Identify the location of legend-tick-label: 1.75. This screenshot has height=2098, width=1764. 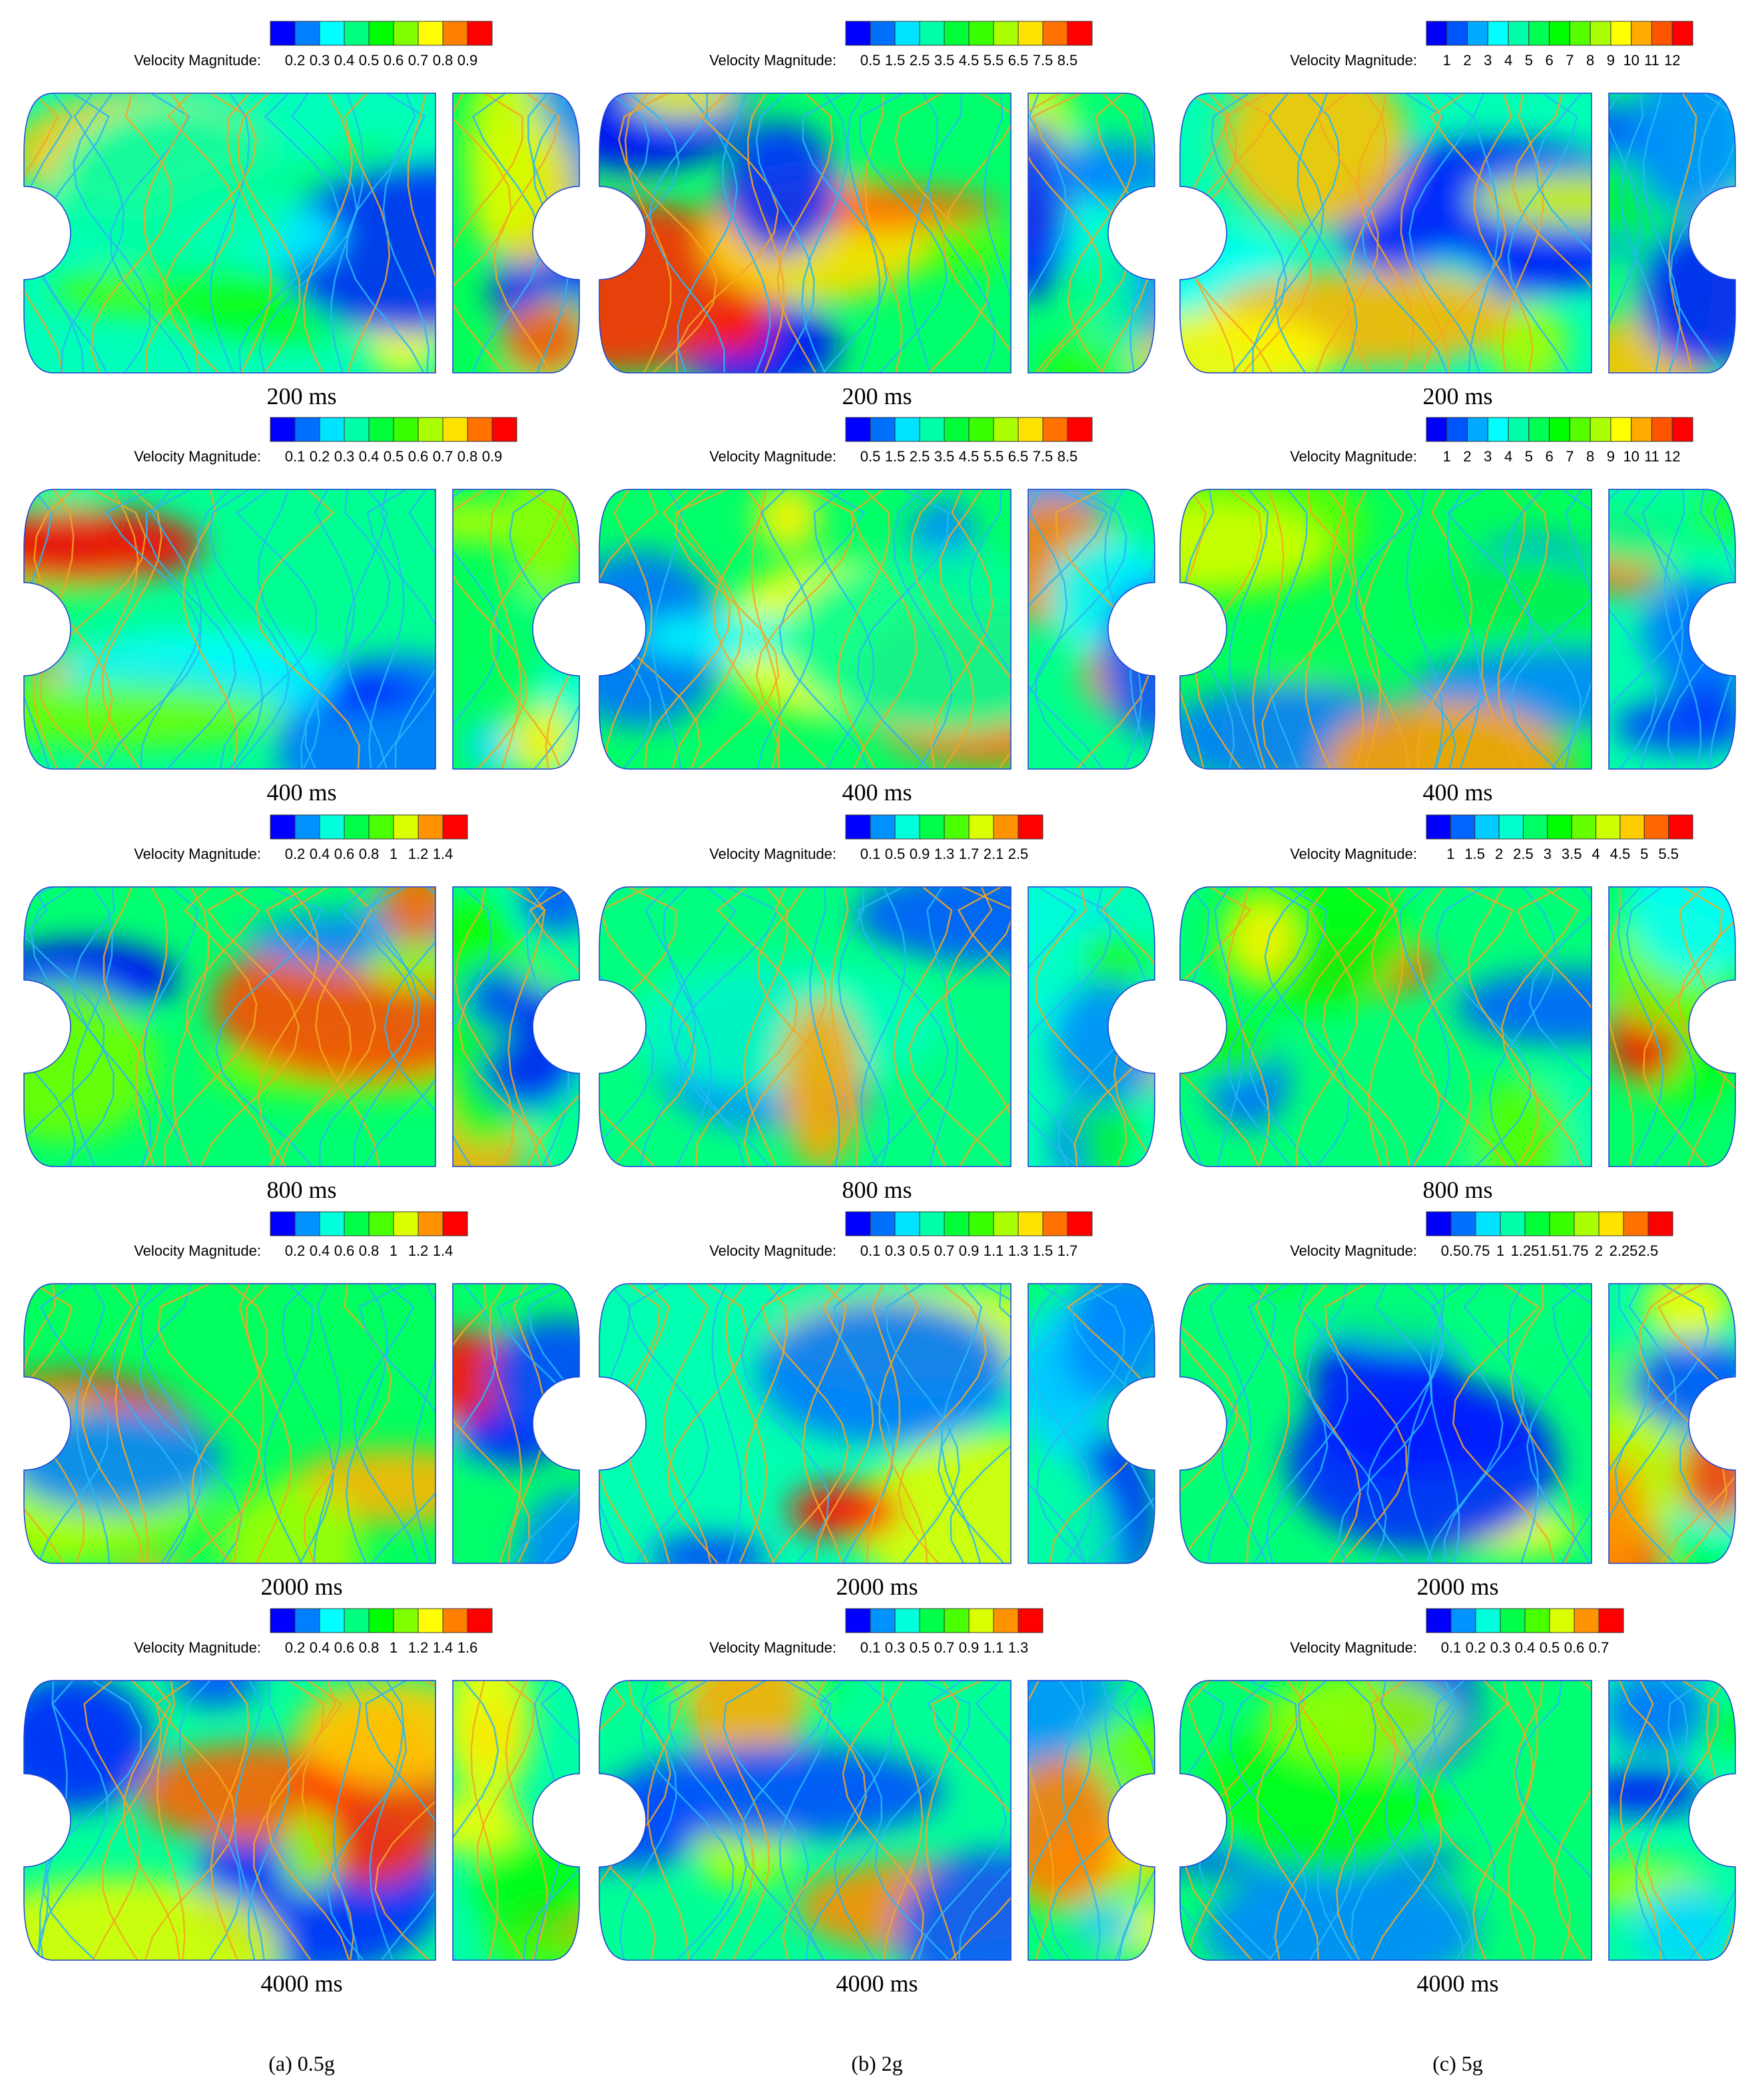
(1575, 1250).